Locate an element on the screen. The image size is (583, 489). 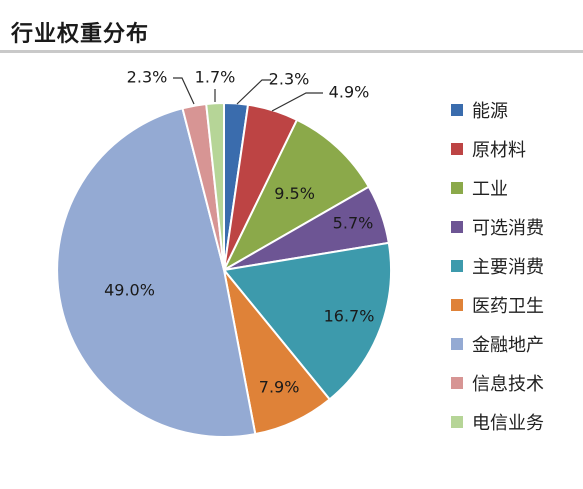
data-label-health-care: 7.9% is located at coordinates (279, 387).